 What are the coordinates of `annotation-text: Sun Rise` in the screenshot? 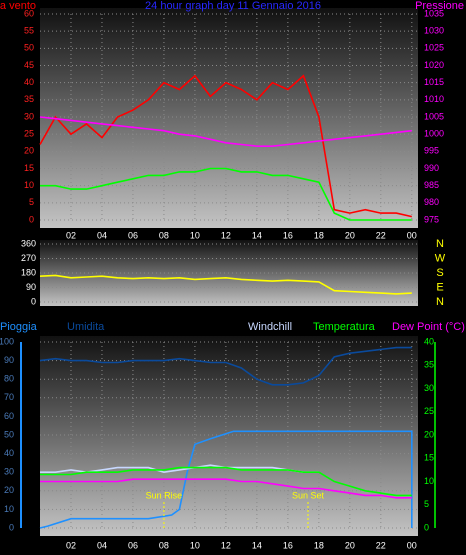 It's located at (164, 495).